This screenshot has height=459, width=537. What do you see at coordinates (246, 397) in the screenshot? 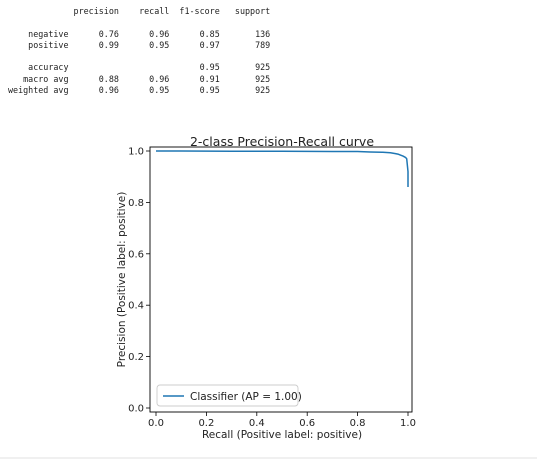
I see `legend-label: Classifier (AP = 1.00)` at bounding box center [246, 397].